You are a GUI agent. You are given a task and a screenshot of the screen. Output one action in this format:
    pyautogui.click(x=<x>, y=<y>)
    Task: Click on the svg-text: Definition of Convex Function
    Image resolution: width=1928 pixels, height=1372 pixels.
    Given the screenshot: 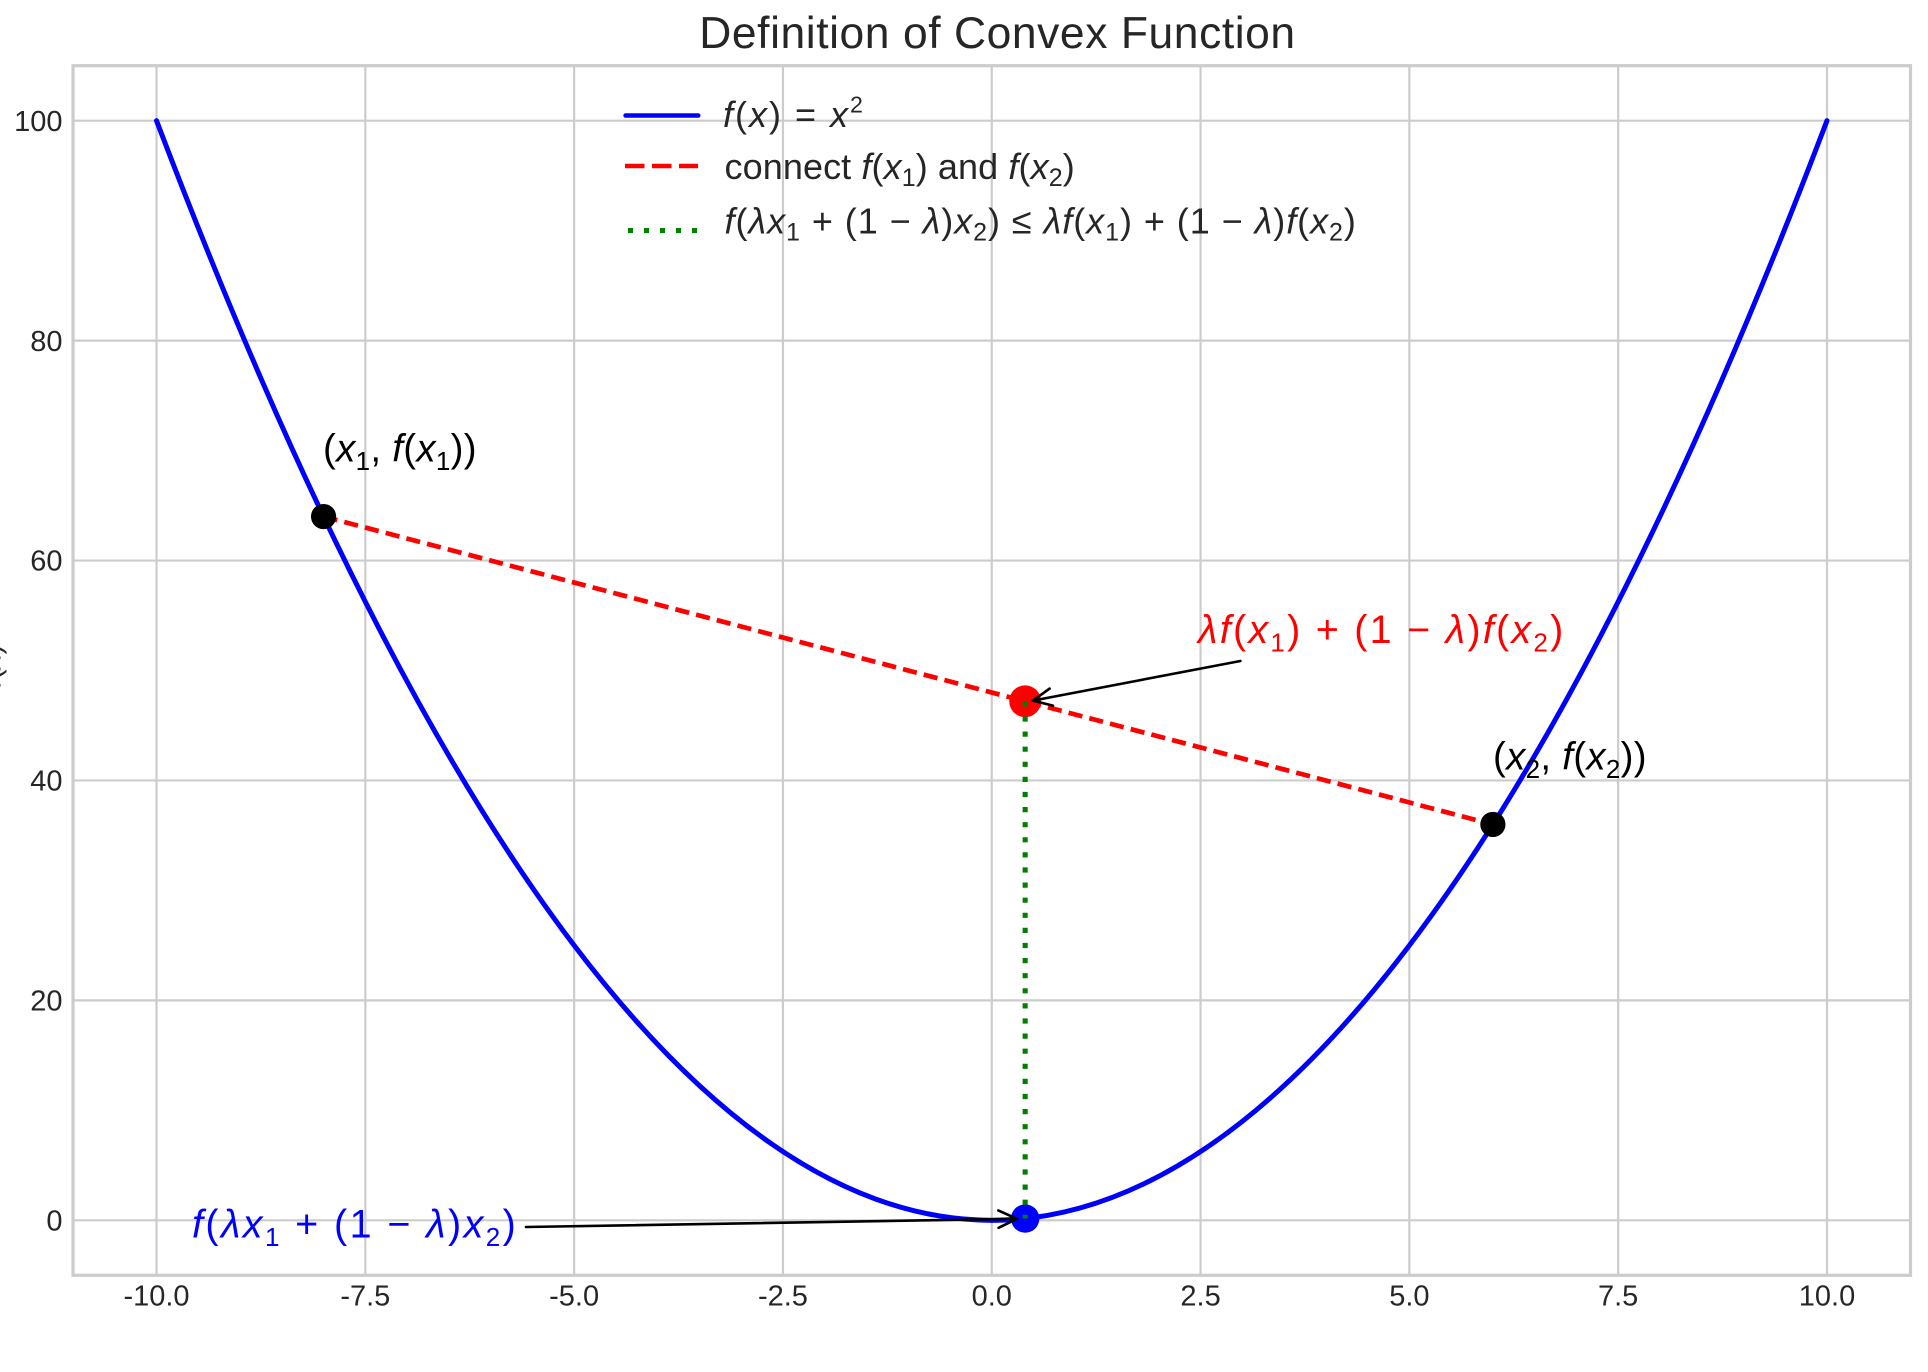 What is the action you would take?
    pyautogui.click(x=997, y=33)
    